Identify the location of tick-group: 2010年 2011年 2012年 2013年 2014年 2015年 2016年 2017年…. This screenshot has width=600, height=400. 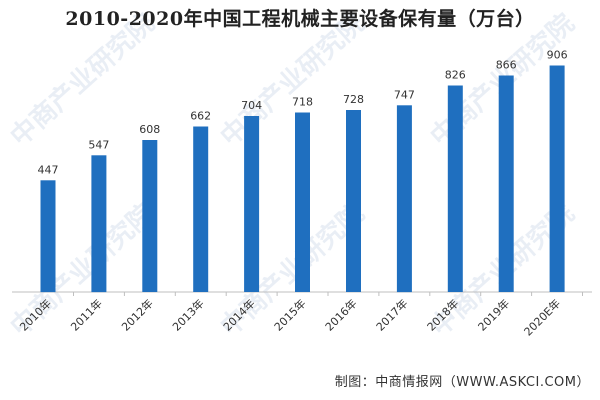
(290, 317).